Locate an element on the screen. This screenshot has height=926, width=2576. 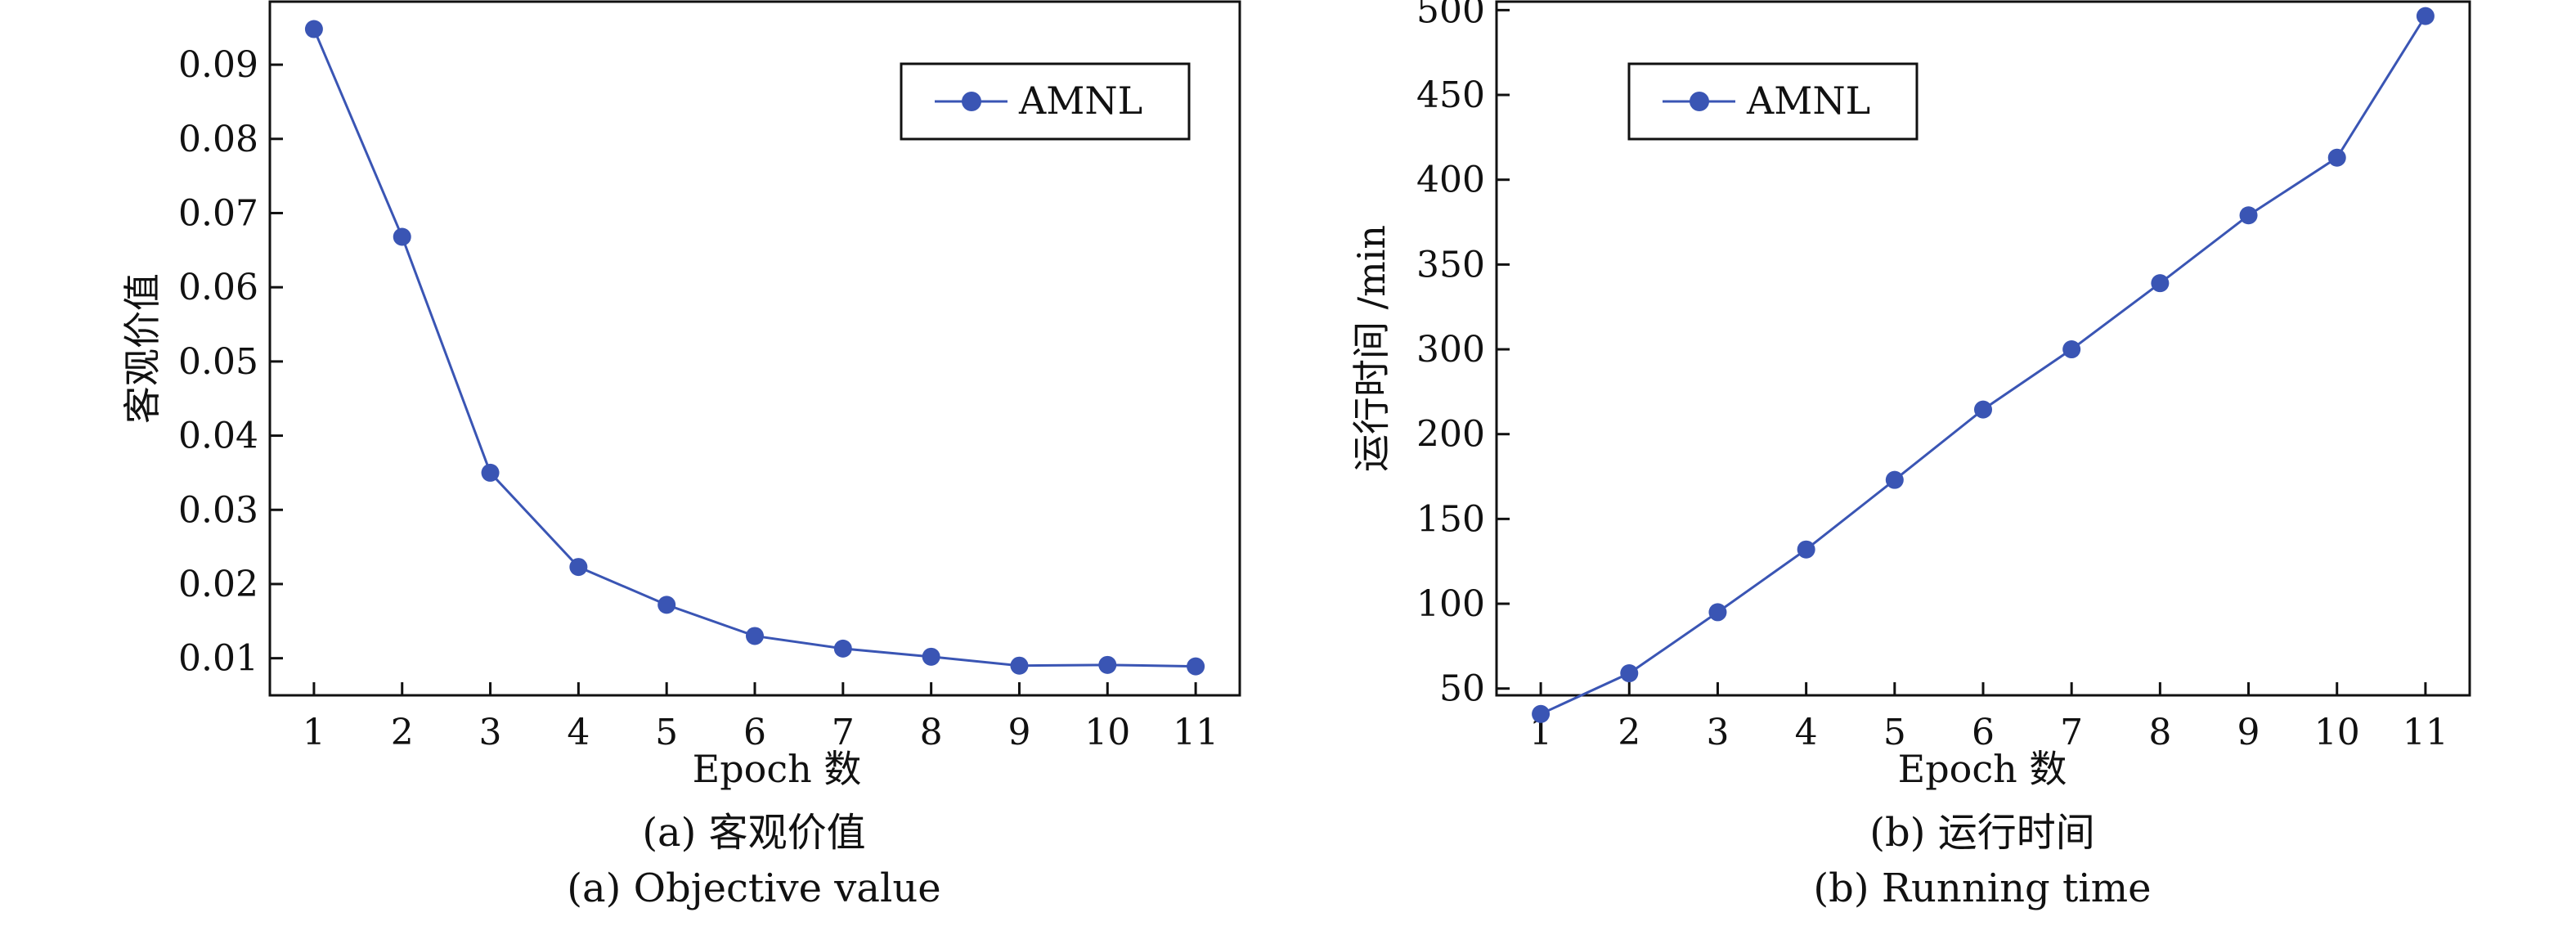
x-tick-label-a: 9 is located at coordinates (1019, 733).